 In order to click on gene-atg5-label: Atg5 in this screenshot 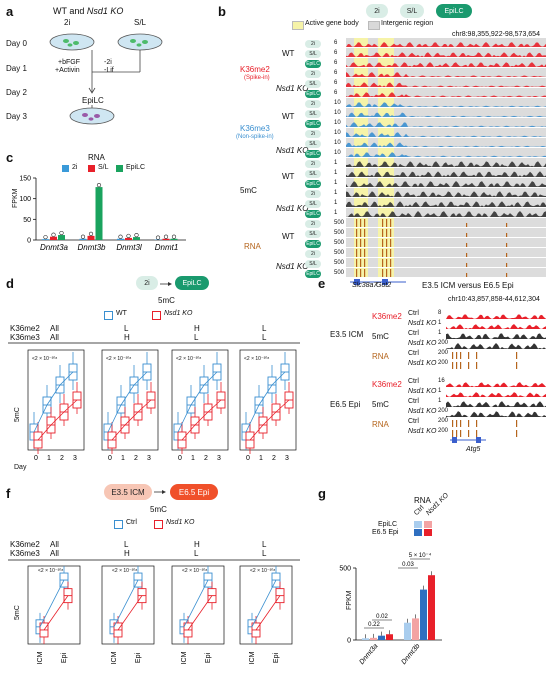, I will do `click(473, 449)`.